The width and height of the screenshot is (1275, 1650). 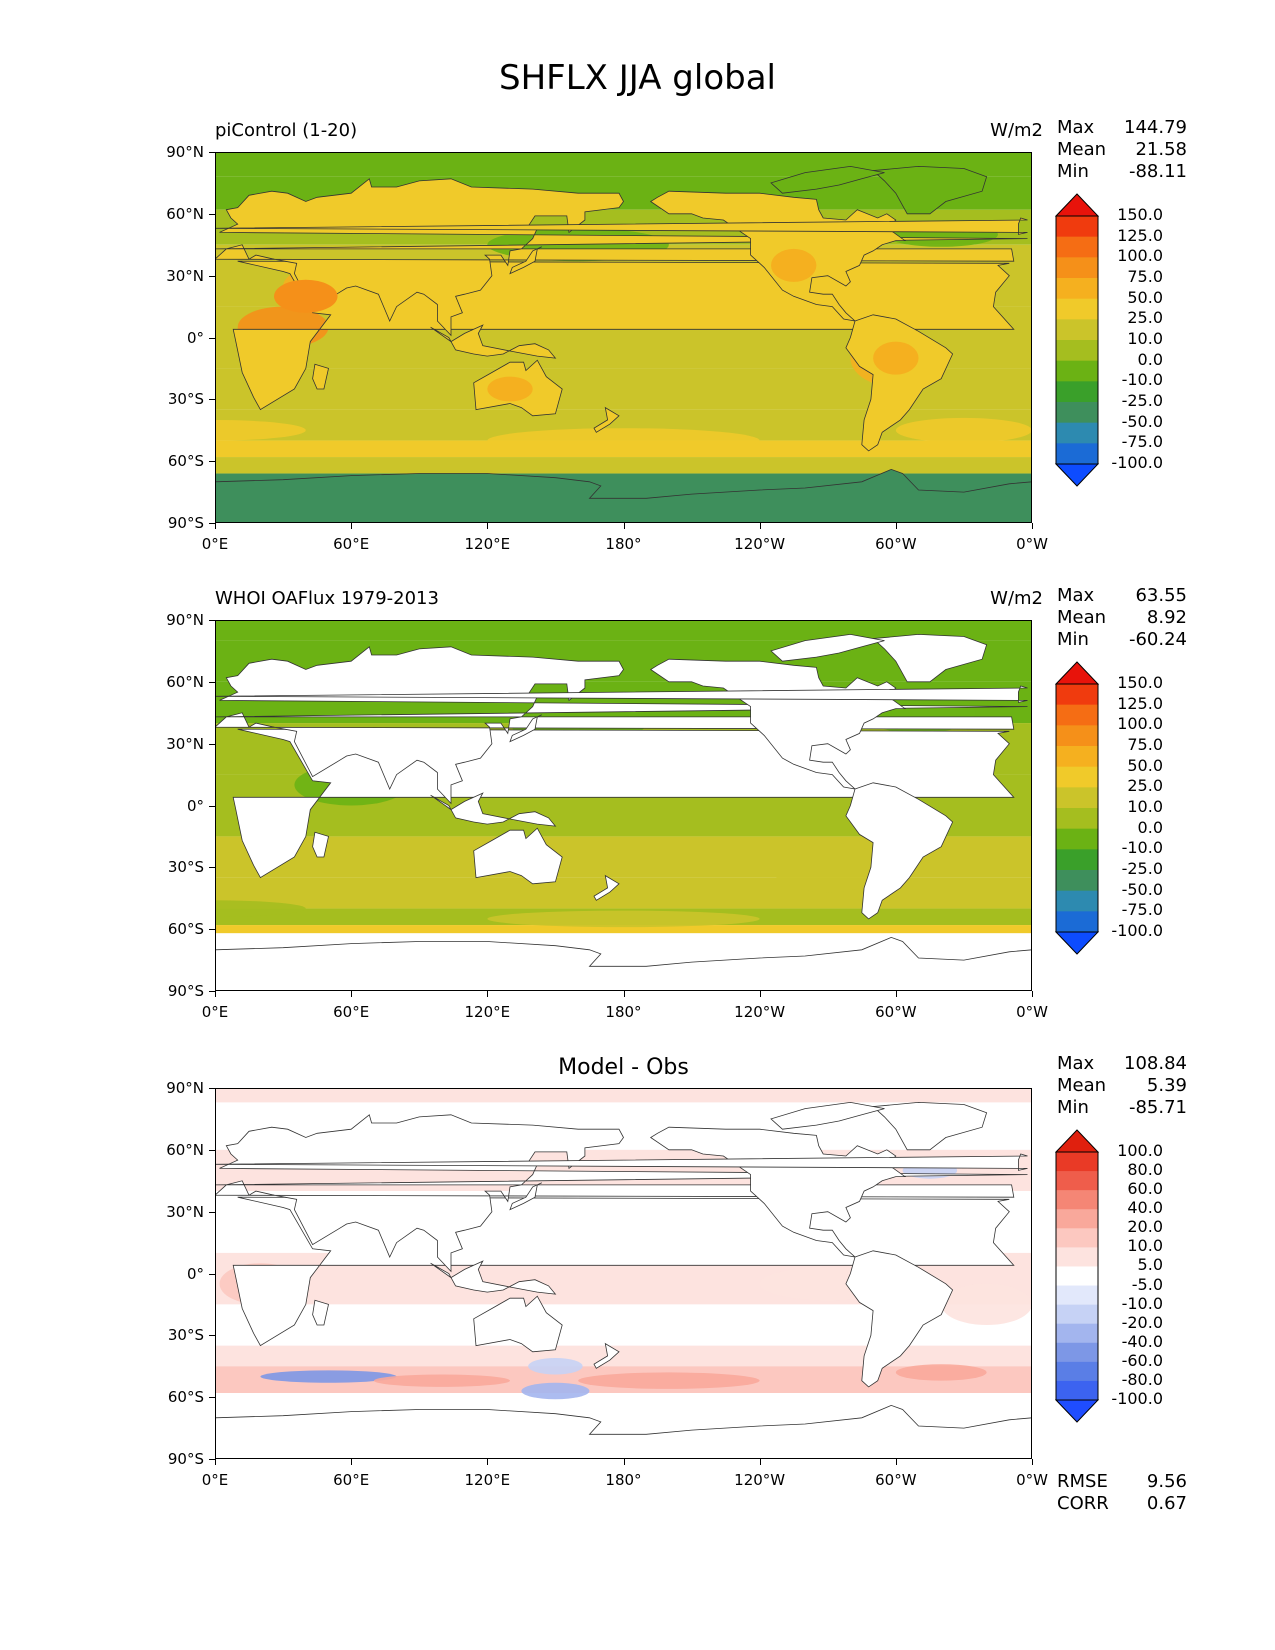 What do you see at coordinates (1155, 1063) in the screenshot?
I see `stat-value: 108.84` at bounding box center [1155, 1063].